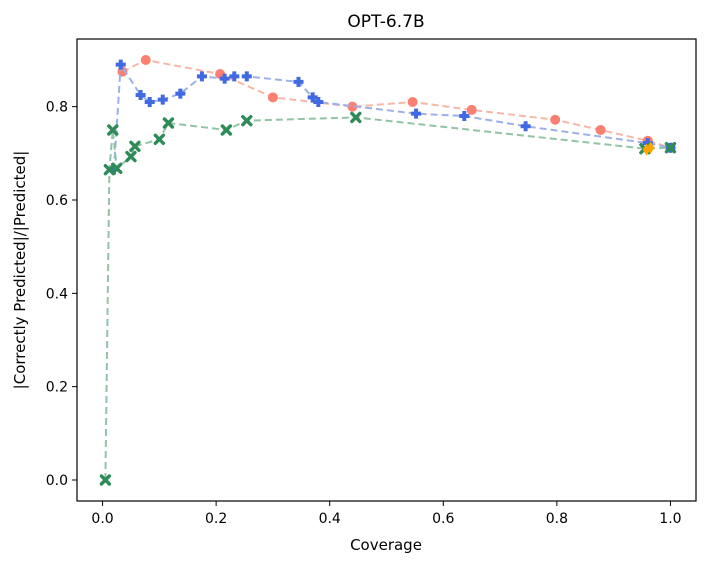 This screenshot has height=566, width=709. I want to click on series-orange-point, so click(650, 147).